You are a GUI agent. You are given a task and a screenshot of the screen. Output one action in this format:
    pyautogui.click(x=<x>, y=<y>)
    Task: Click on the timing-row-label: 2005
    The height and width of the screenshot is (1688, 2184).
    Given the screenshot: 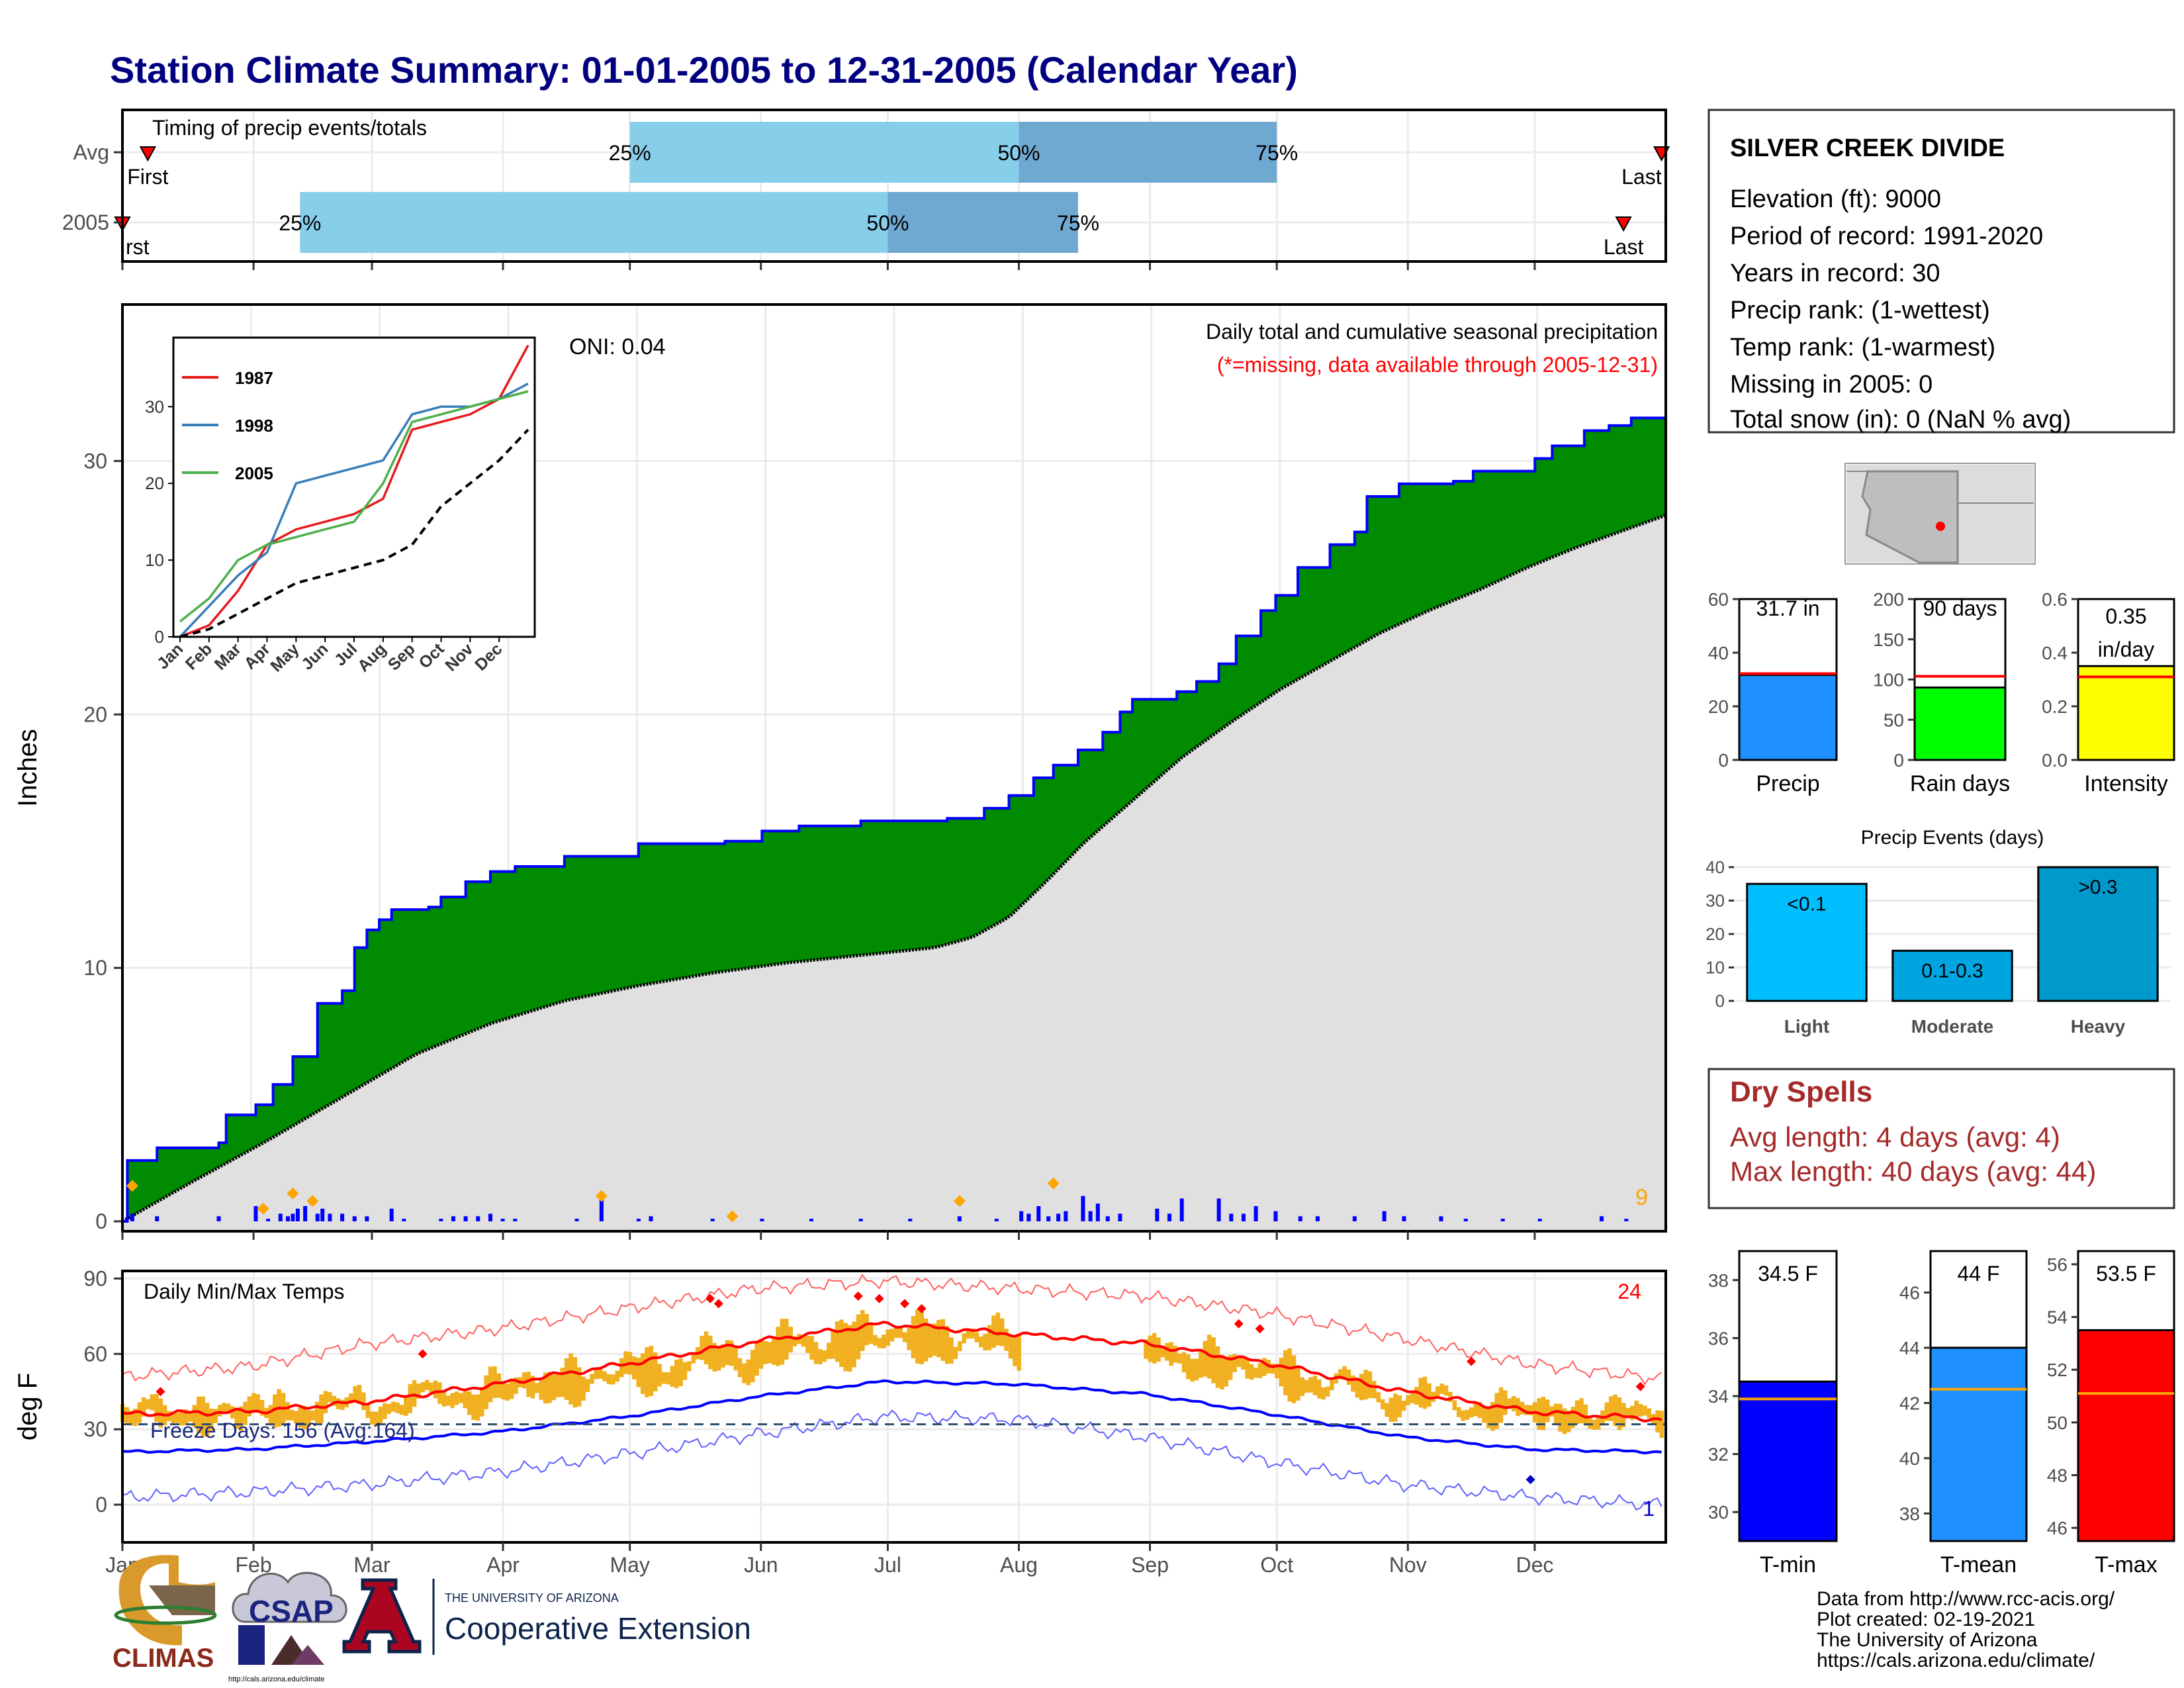 What is the action you would take?
    pyautogui.click(x=85, y=222)
    